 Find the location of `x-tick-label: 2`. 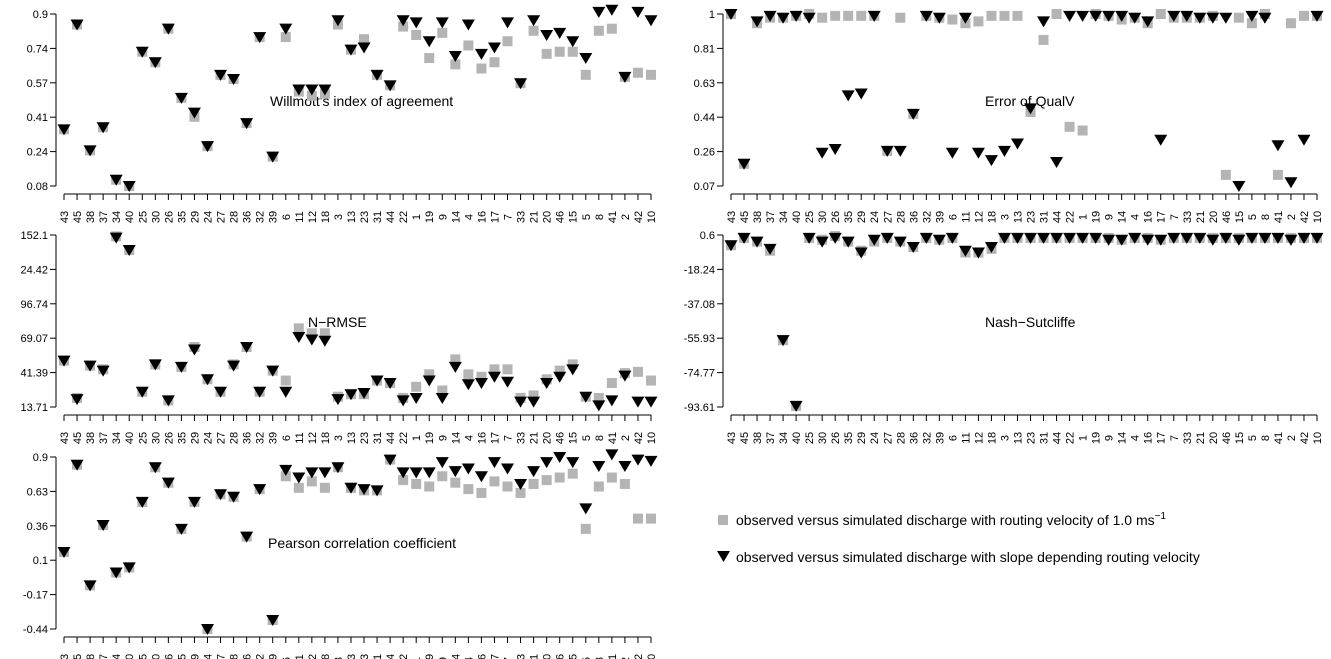

x-tick-label: 2 is located at coordinates (626, 438).